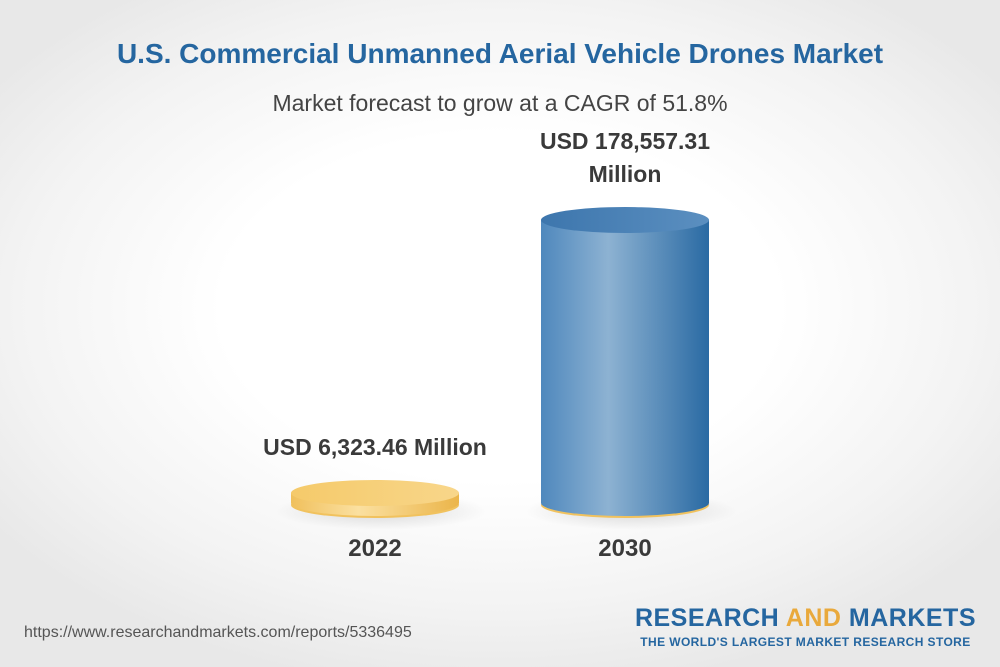  I want to click on bar-top-2022, so click(375, 492).